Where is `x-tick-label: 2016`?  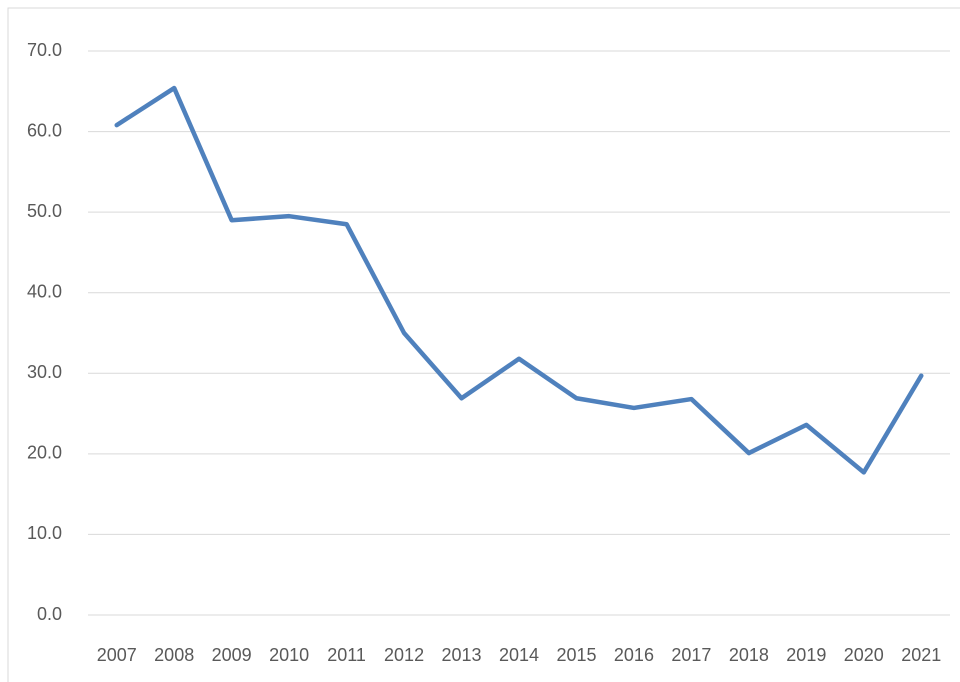
x-tick-label: 2016 is located at coordinates (634, 655).